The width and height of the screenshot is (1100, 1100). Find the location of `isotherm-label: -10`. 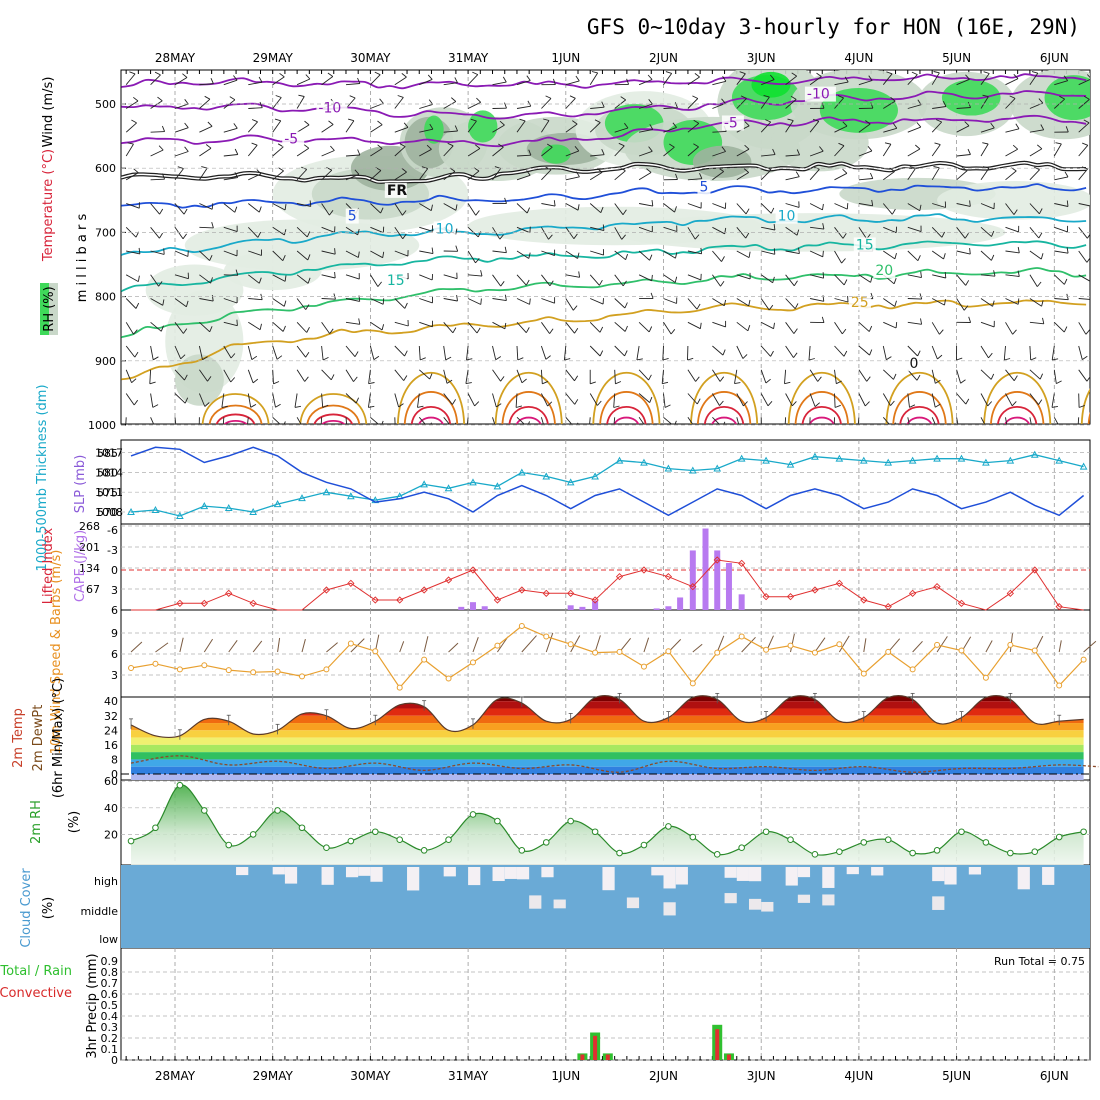

isotherm-label: -10 is located at coordinates (818, 95).